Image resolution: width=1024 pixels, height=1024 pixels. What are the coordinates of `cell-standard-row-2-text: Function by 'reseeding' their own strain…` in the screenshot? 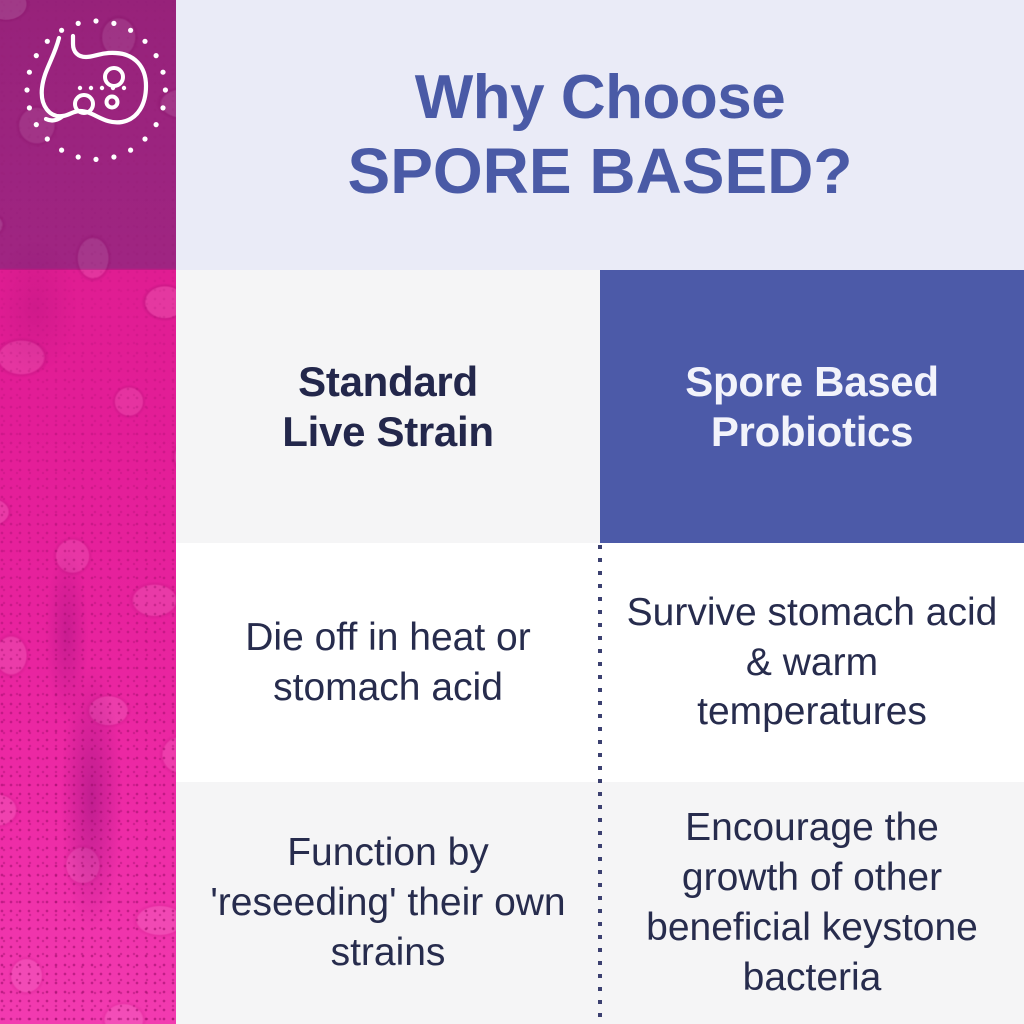 It's located at (388, 902).